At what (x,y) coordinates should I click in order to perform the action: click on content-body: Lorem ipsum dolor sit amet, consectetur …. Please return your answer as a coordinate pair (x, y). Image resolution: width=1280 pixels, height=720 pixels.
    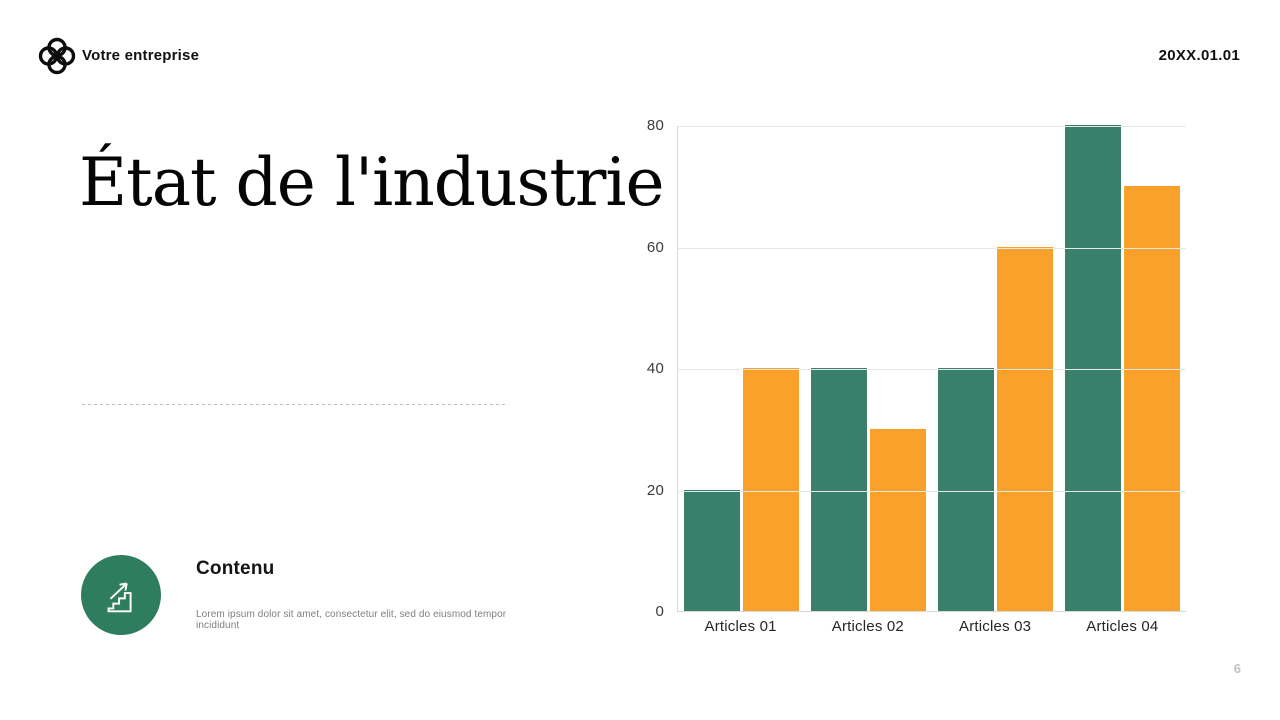
    Looking at the image, I should click on (351, 620).